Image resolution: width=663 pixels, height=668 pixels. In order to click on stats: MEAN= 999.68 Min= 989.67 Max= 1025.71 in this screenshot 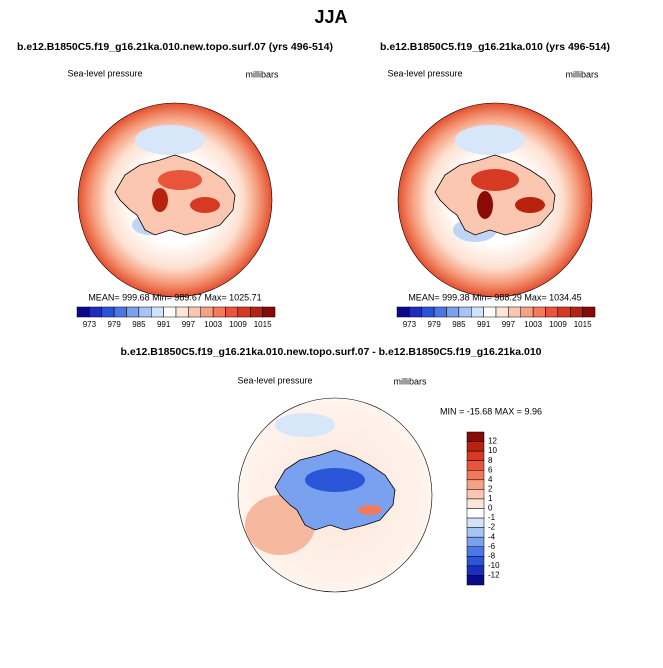, I will do `click(174, 297)`.